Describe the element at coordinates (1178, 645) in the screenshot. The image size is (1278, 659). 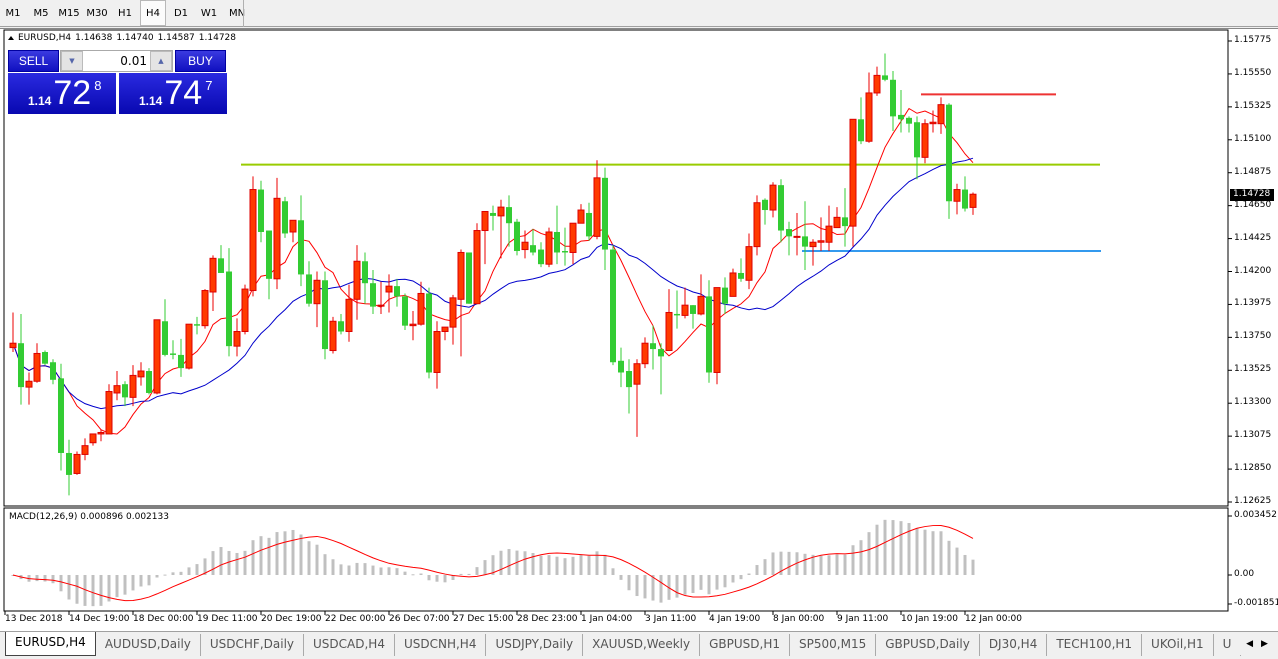
I see `chart-tab: UKOil,H1` at that location.